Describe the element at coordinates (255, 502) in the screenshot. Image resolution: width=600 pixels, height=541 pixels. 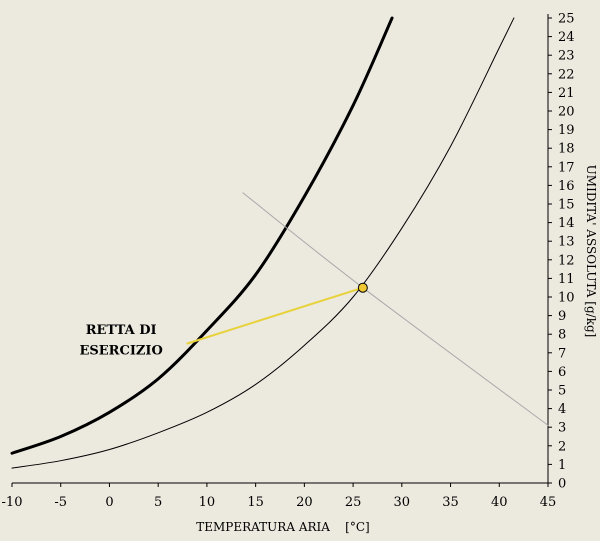
I see `x-tick-label: 15` at that location.